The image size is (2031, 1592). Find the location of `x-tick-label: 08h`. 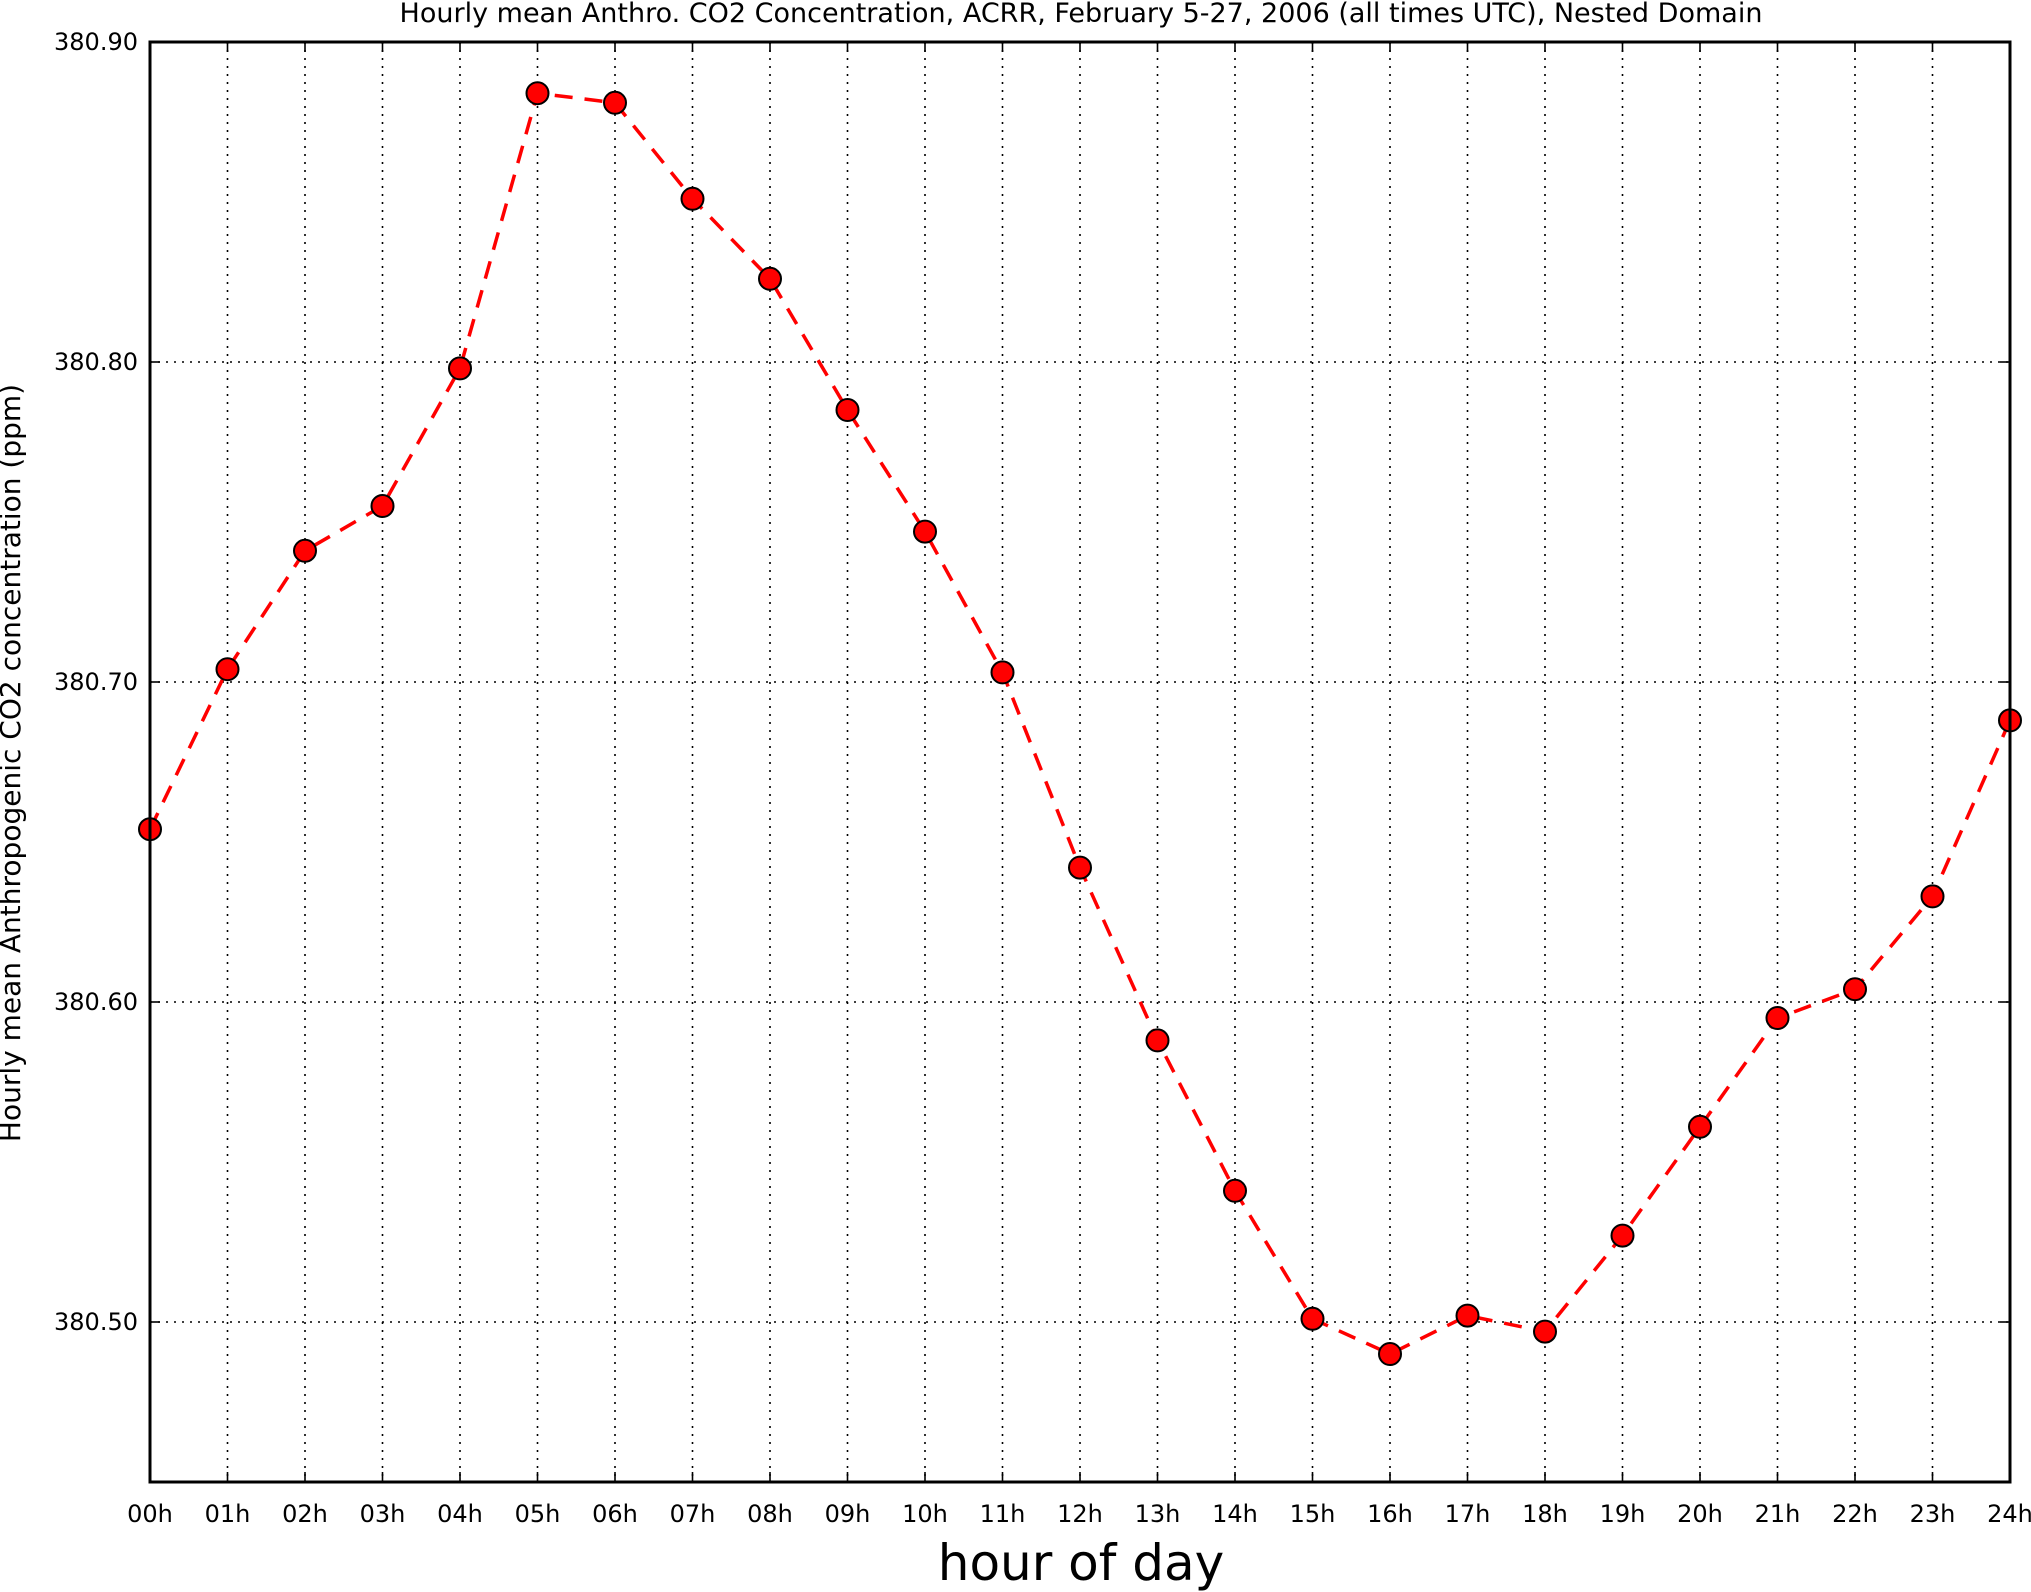

x-tick-label: 08h is located at coordinates (770, 1514).